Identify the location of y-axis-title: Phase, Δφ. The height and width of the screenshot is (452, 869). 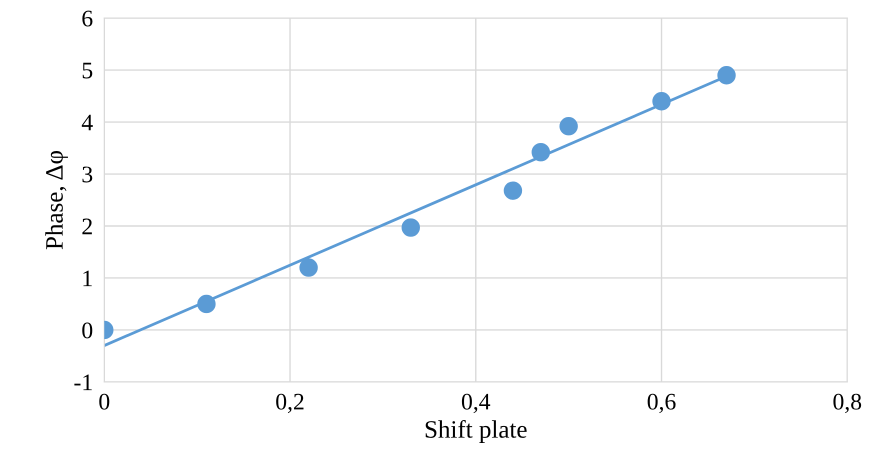
(56, 200).